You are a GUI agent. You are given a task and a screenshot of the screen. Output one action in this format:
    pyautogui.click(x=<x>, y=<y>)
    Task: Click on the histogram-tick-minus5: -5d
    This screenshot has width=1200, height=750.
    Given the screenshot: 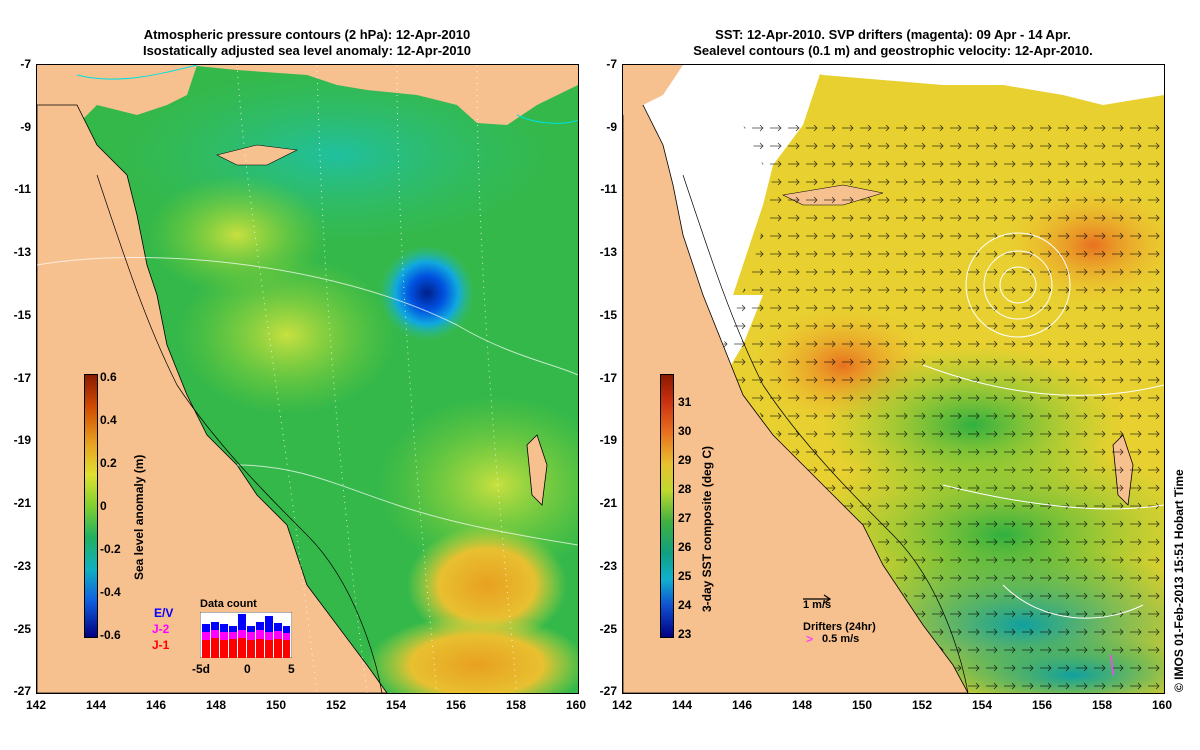 What is the action you would take?
    pyautogui.click(x=201, y=669)
    